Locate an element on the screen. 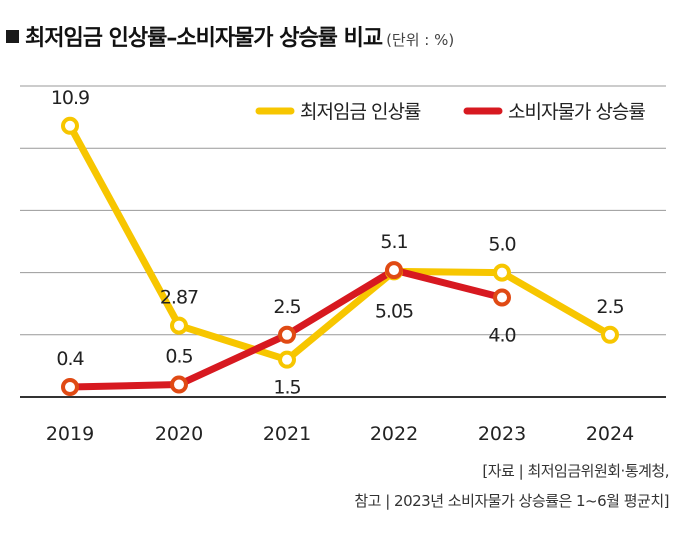 Image resolution: width=687 pixels, height=545 pixels. data-label-cpi: 4.0 is located at coordinates (501, 335).